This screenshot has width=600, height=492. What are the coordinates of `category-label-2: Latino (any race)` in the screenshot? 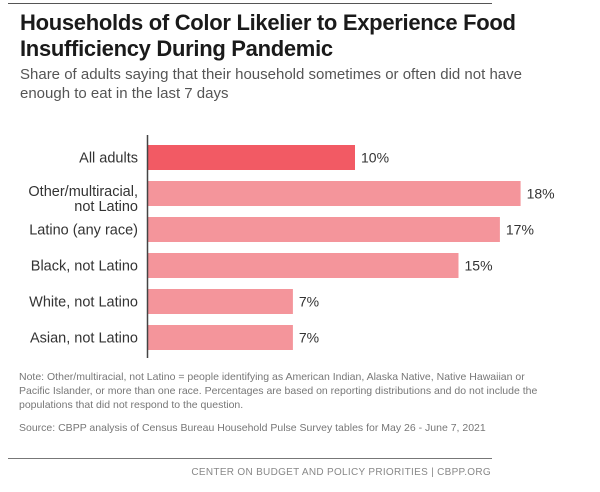 It's located at (83, 231).